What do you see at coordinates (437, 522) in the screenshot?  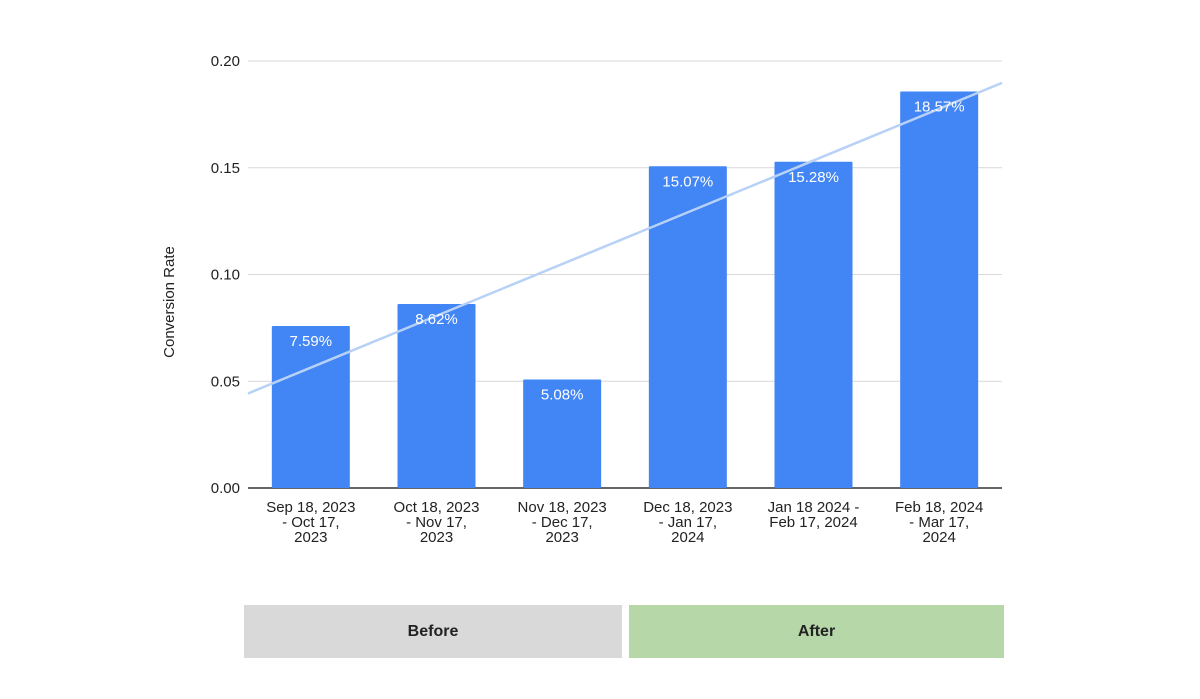 I see `x-tick-label: Oct 18, 2023- Nov 17, 2023` at bounding box center [437, 522].